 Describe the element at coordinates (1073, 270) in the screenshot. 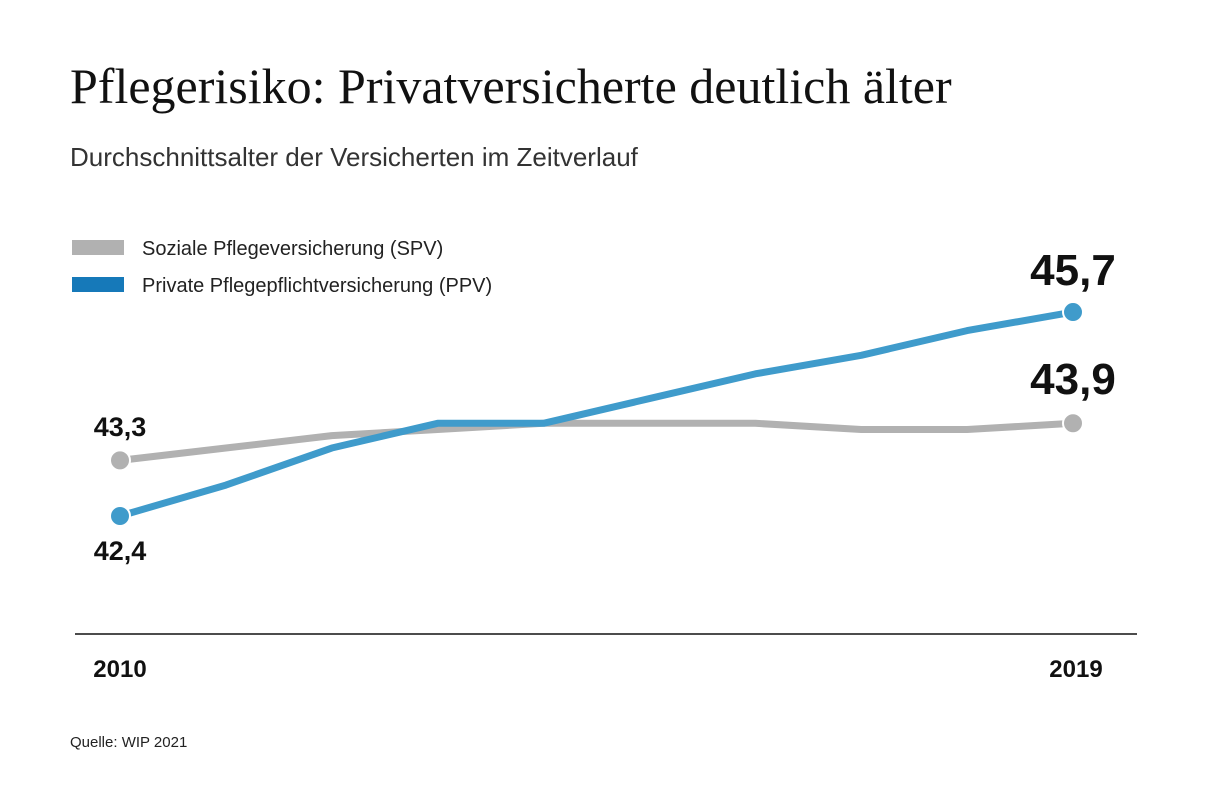

I see `ppv-end-label: 45,7` at that location.